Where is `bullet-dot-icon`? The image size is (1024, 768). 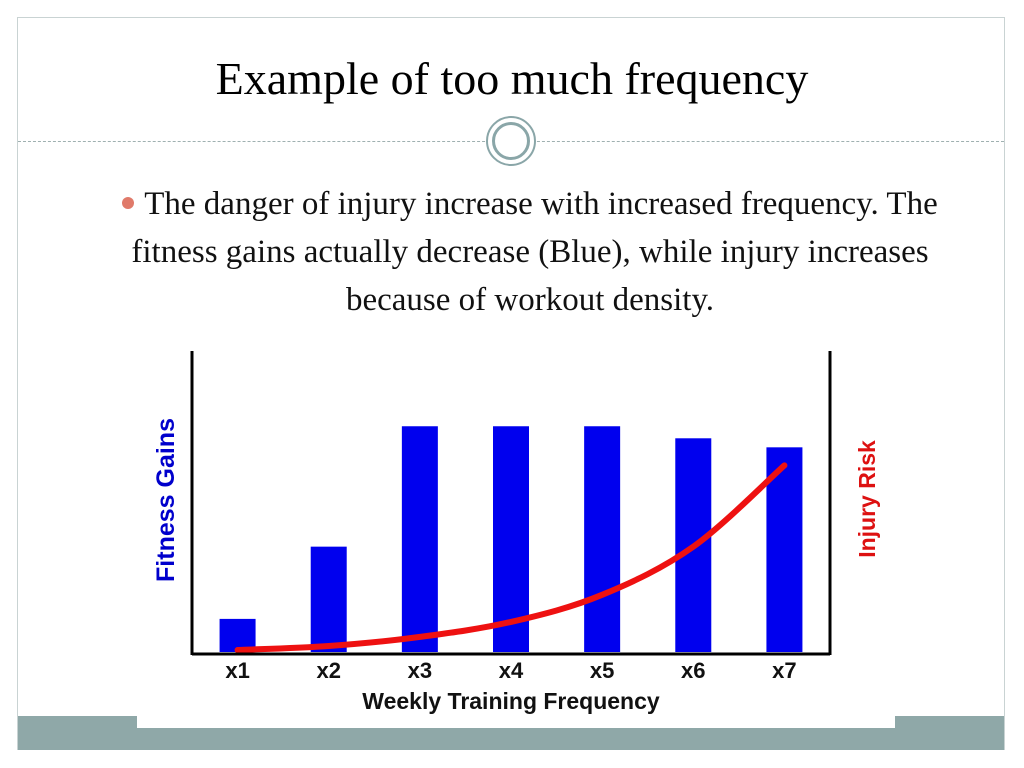
bullet-dot-icon is located at coordinates (128, 203).